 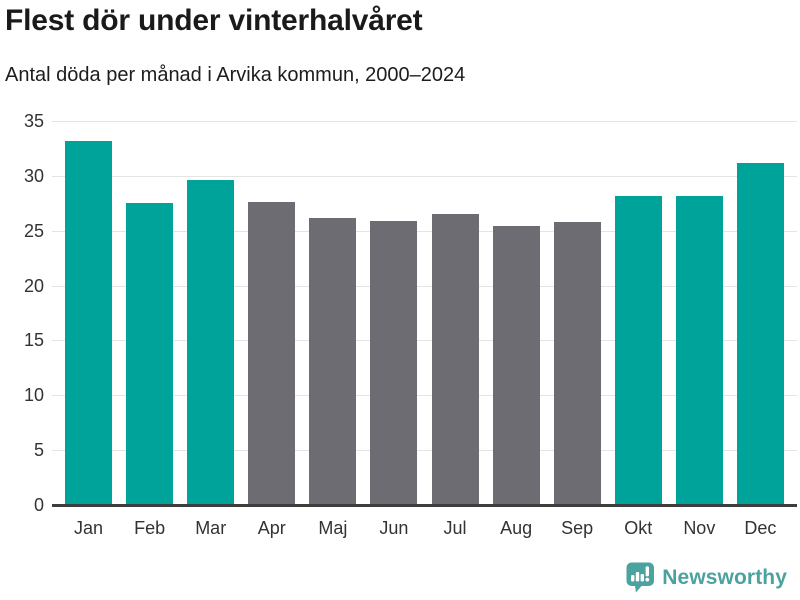 What do you see at coordinates (577, 363) in the screenshot?
I see `bar-sep` at bounding box center [577, 363].